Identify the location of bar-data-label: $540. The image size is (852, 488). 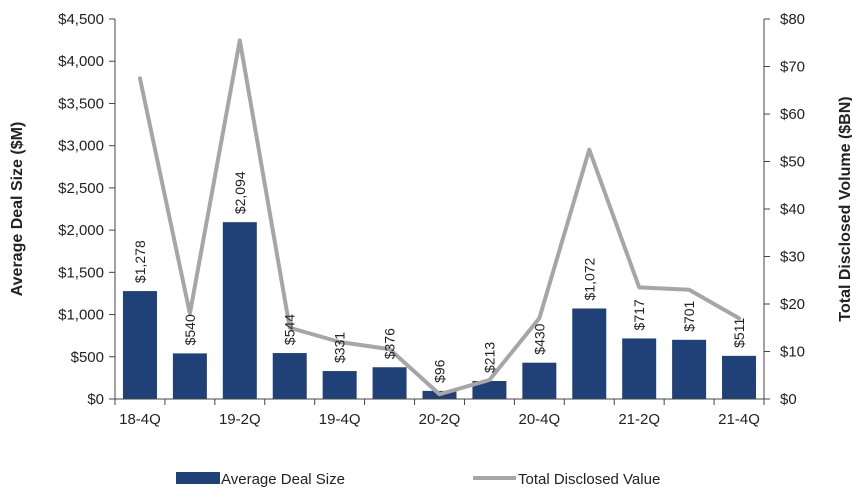
(190, 329).